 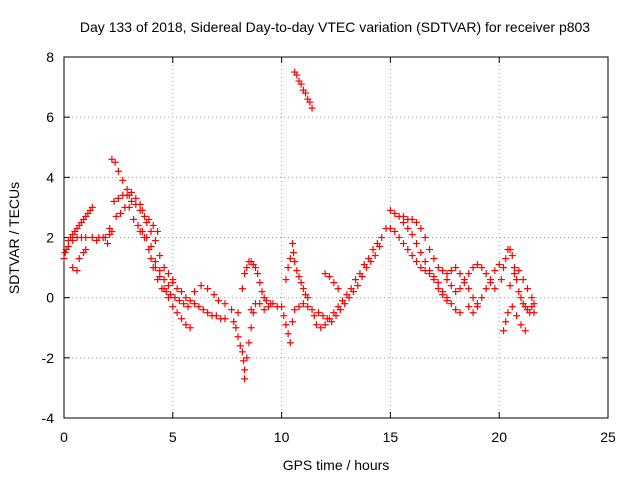 What do you see at coordinates (14, 238) in the screenshot?
I see `y-axis-label: SDTVAR / TECUs` at bounding box center [14, 238].